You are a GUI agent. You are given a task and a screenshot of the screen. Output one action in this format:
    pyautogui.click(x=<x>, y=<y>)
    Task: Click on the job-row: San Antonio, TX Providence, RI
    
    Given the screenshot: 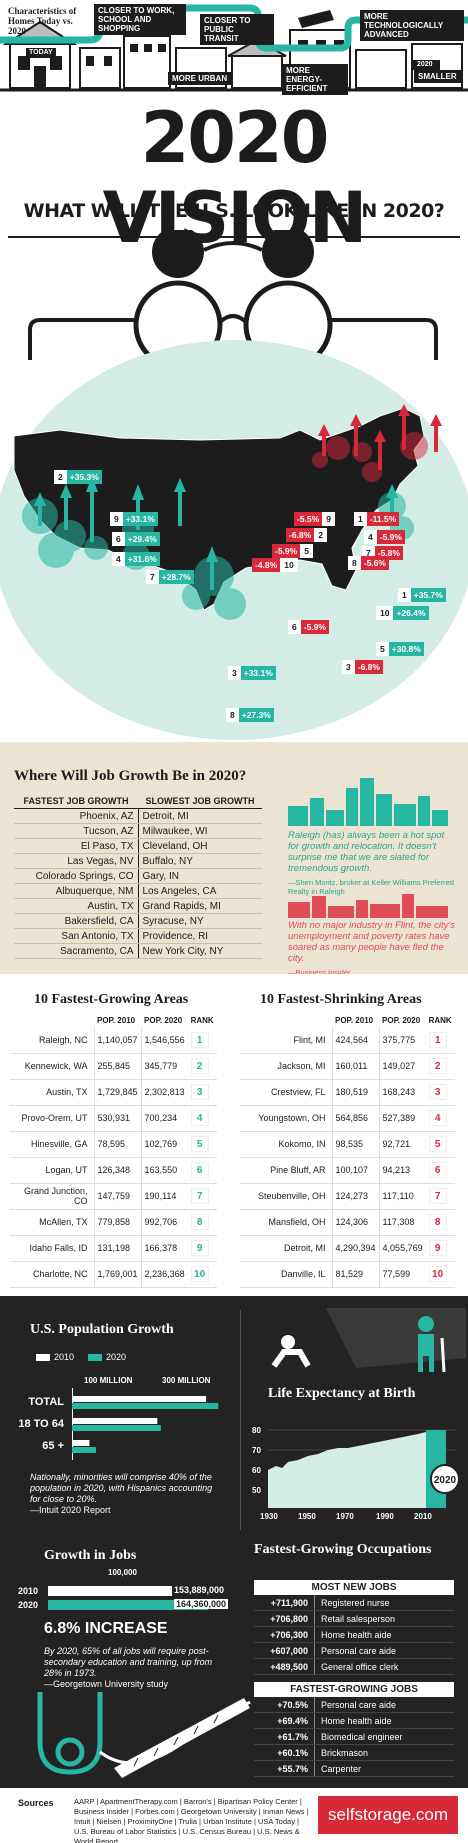 What is the action you would take?
    pyautogui.click(x=138, y=936)
    